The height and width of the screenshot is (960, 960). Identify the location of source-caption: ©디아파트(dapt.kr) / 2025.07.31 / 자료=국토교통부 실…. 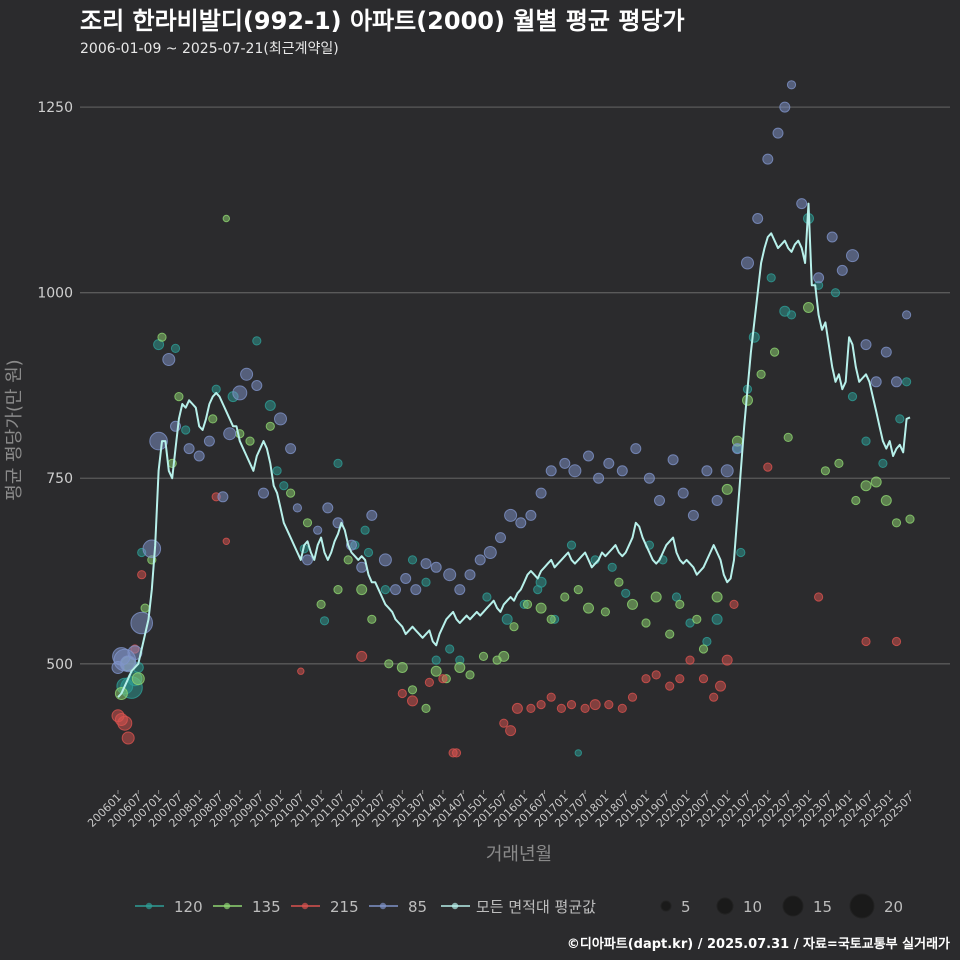
(758, 944).